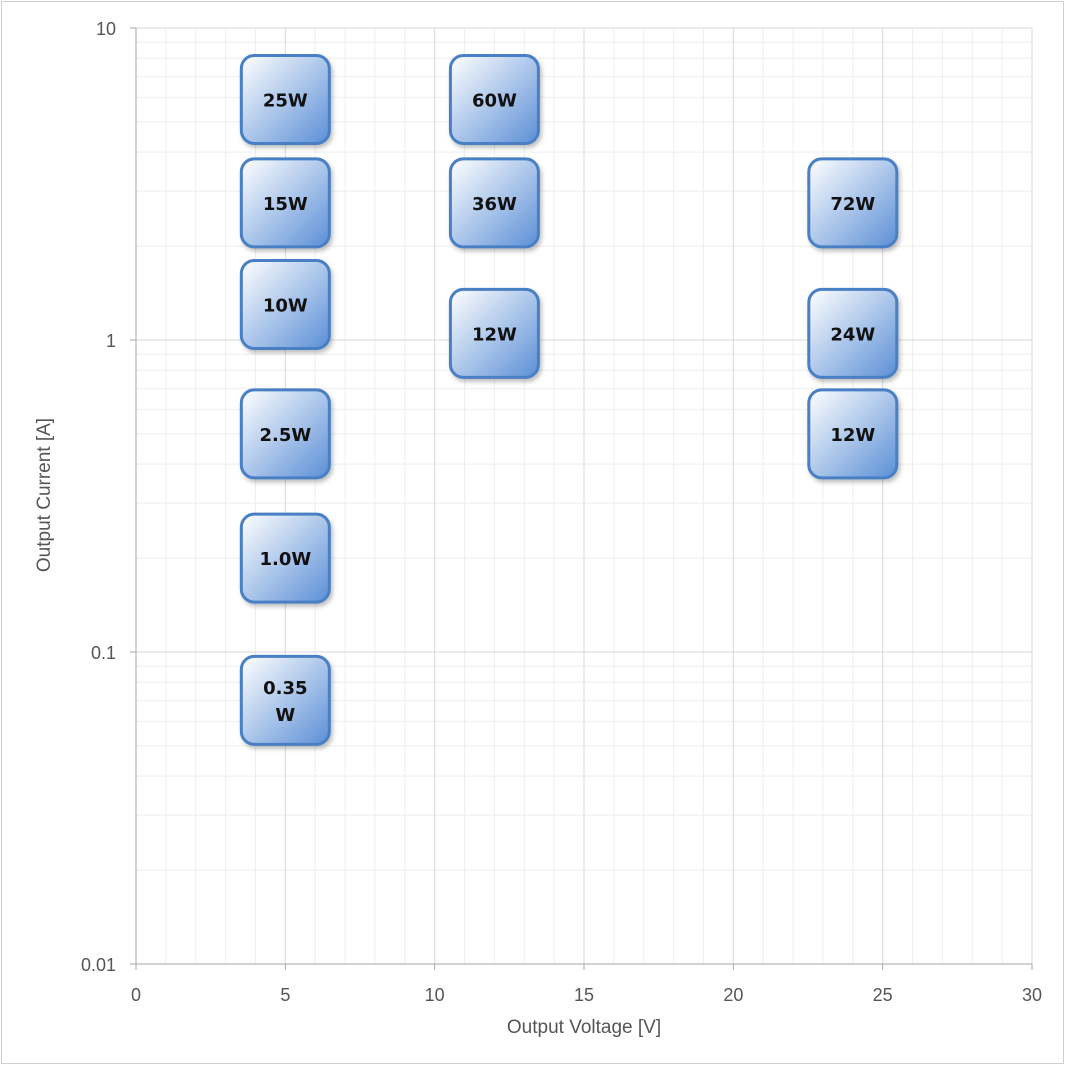 This screenshot has height=1067, width=1067. Describe the element at coordinates (1032, 995) in the screenshot. I see `x-tick-label: 30` at that location.